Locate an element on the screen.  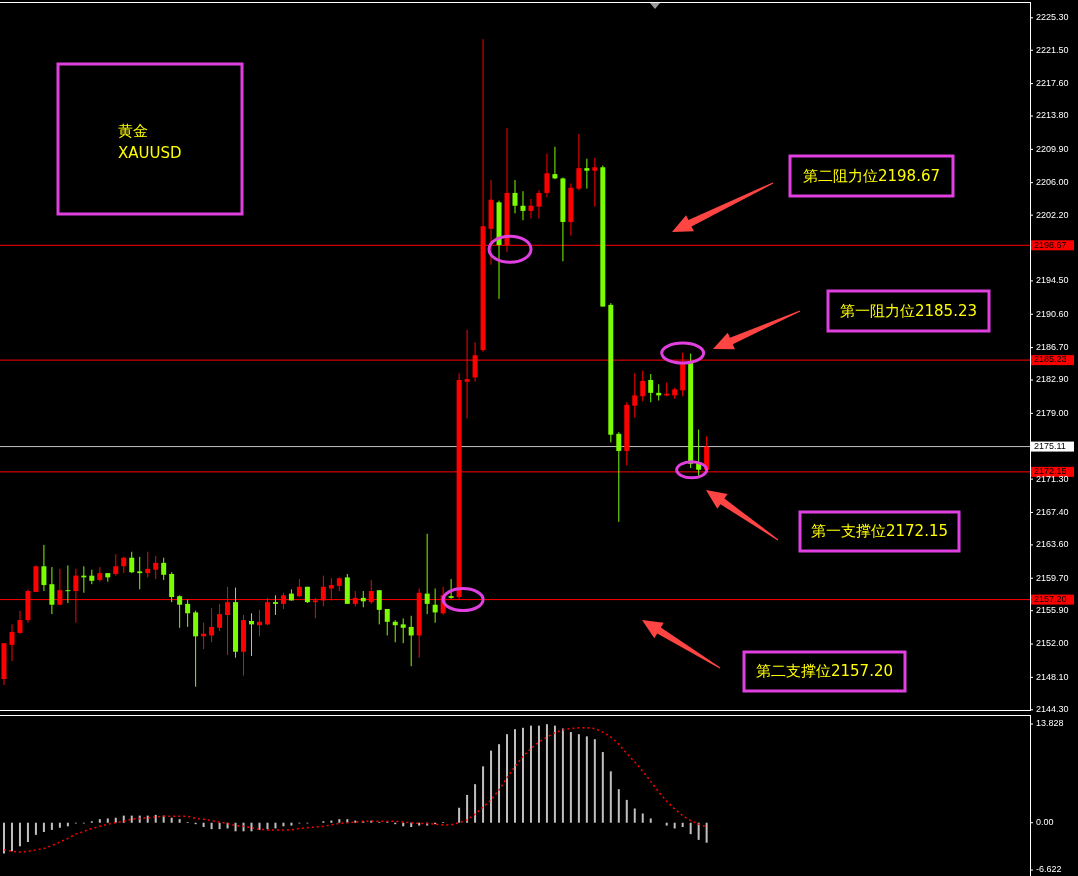
y-tick-label: 2144.30 is located at coordinates (1052, 709).